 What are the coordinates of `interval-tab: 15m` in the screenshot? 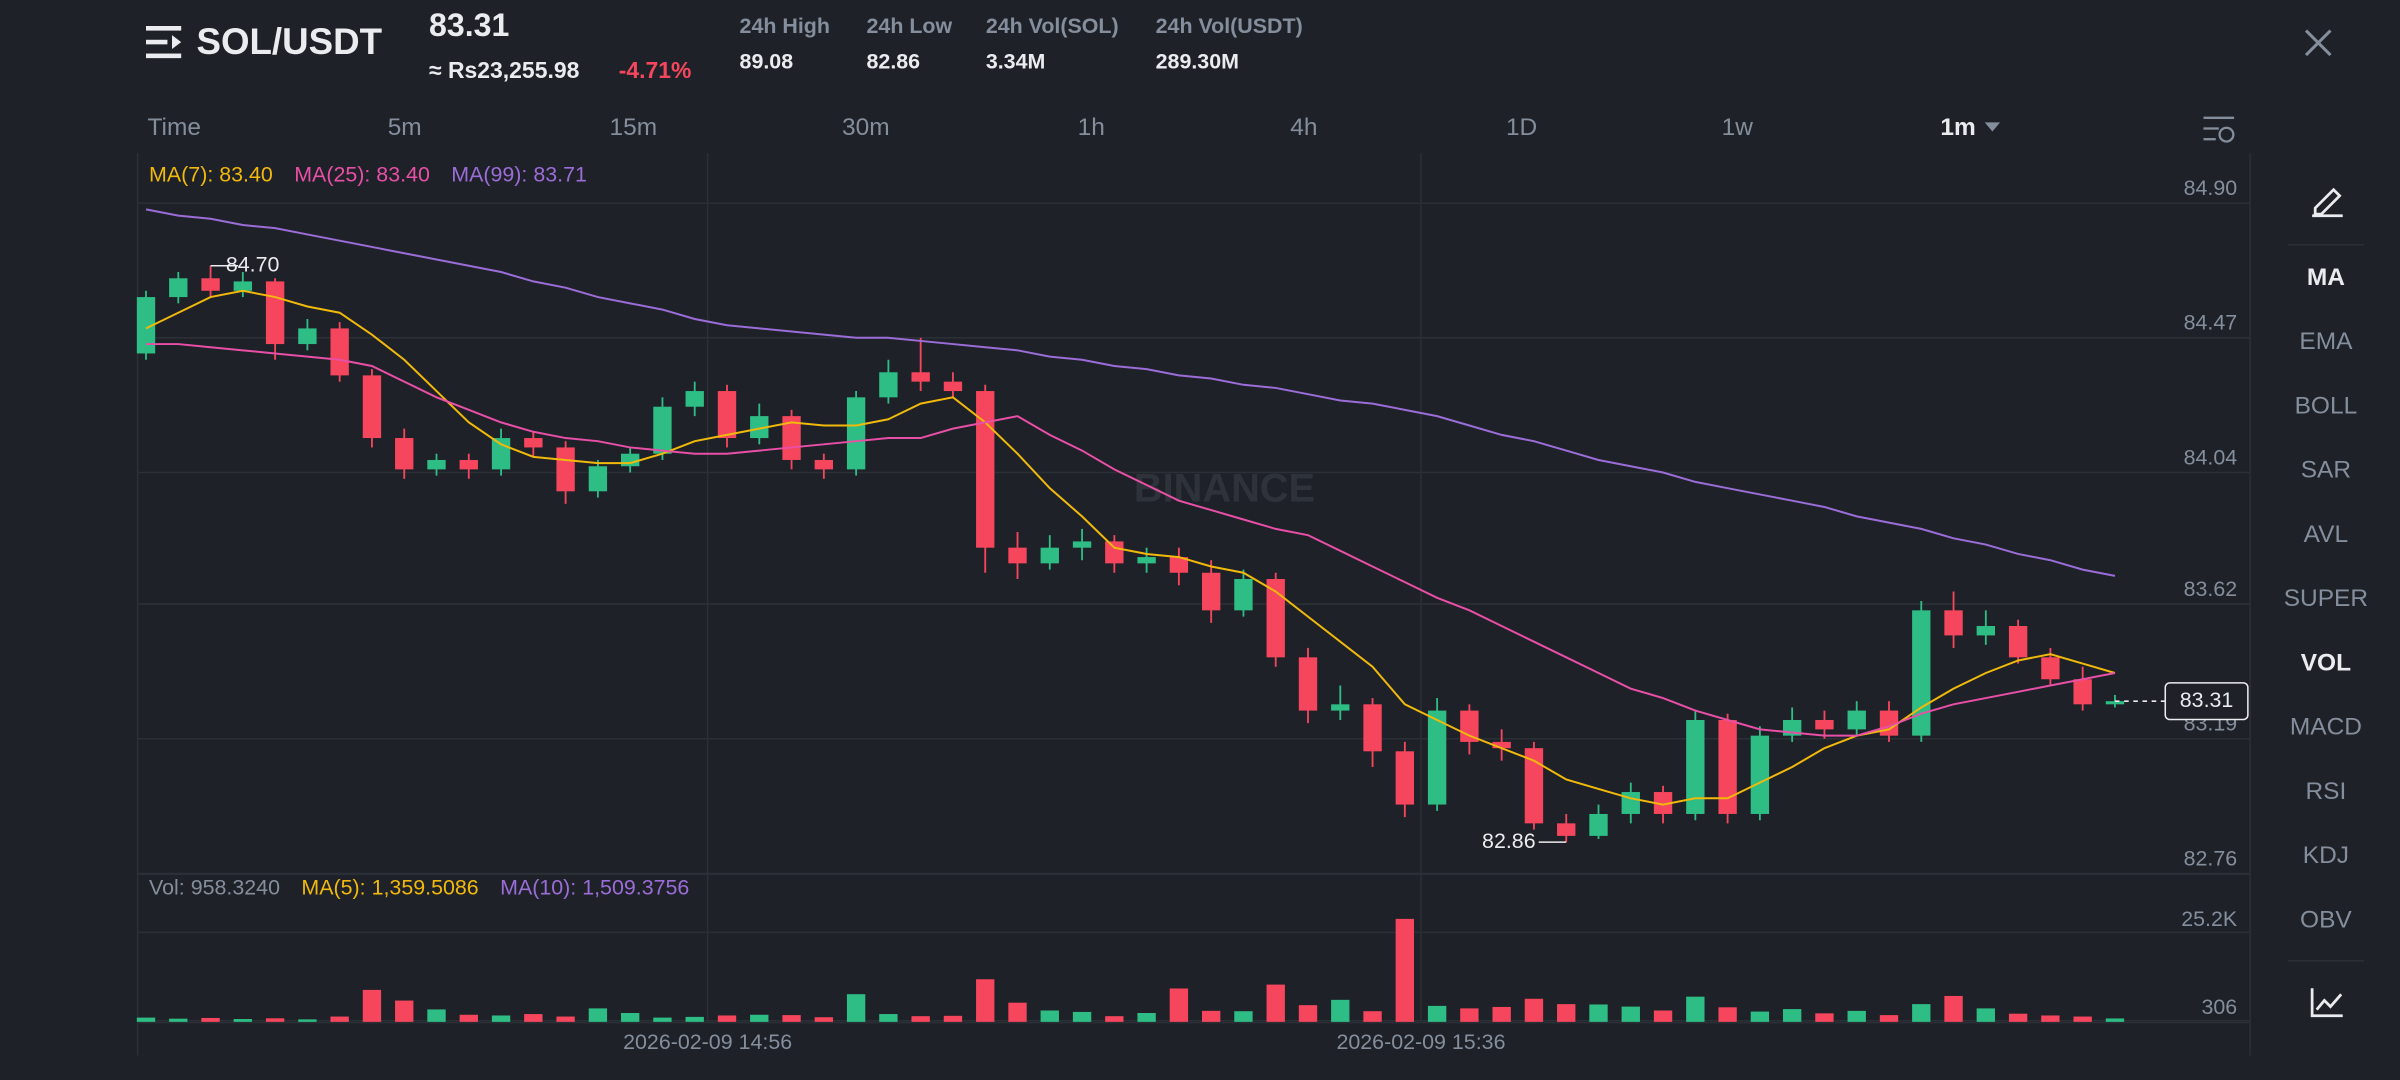 It's located at (634, 127).